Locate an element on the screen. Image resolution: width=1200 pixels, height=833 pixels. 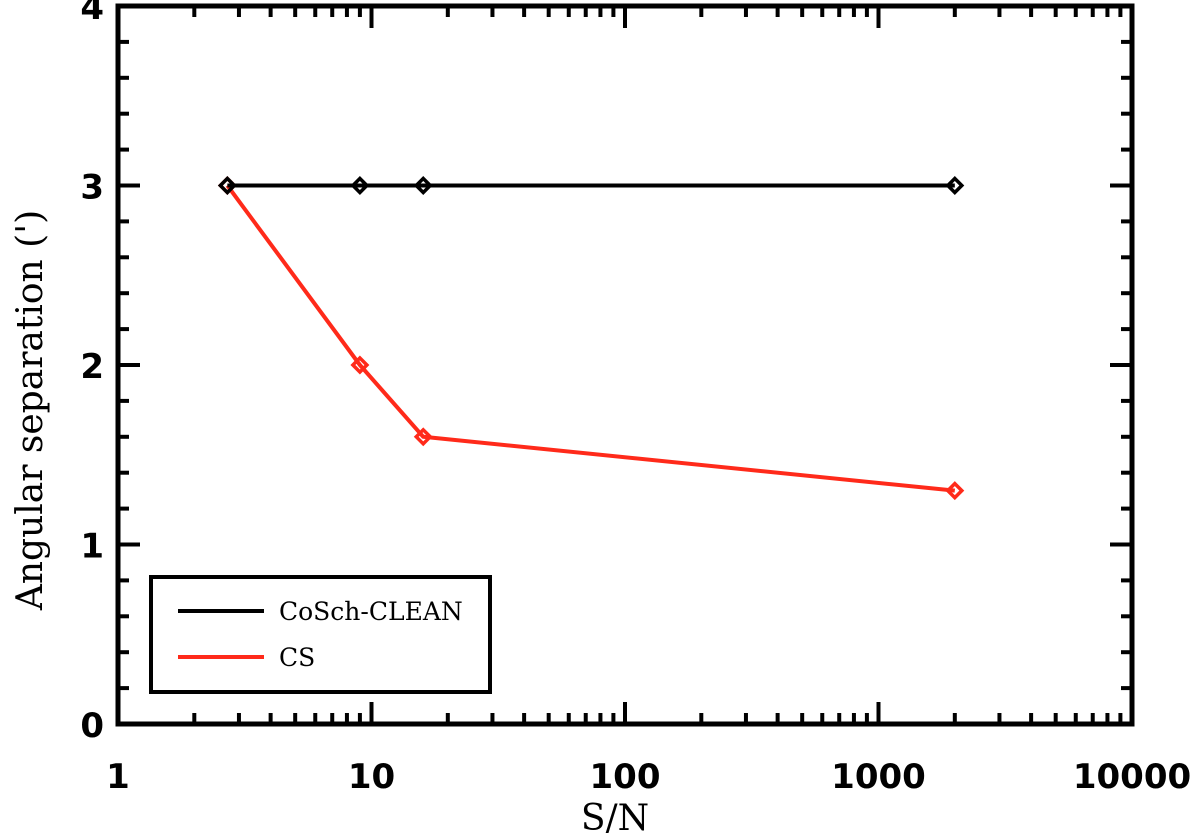
x-axis-label: S/N is located at coordinates (615, 815).